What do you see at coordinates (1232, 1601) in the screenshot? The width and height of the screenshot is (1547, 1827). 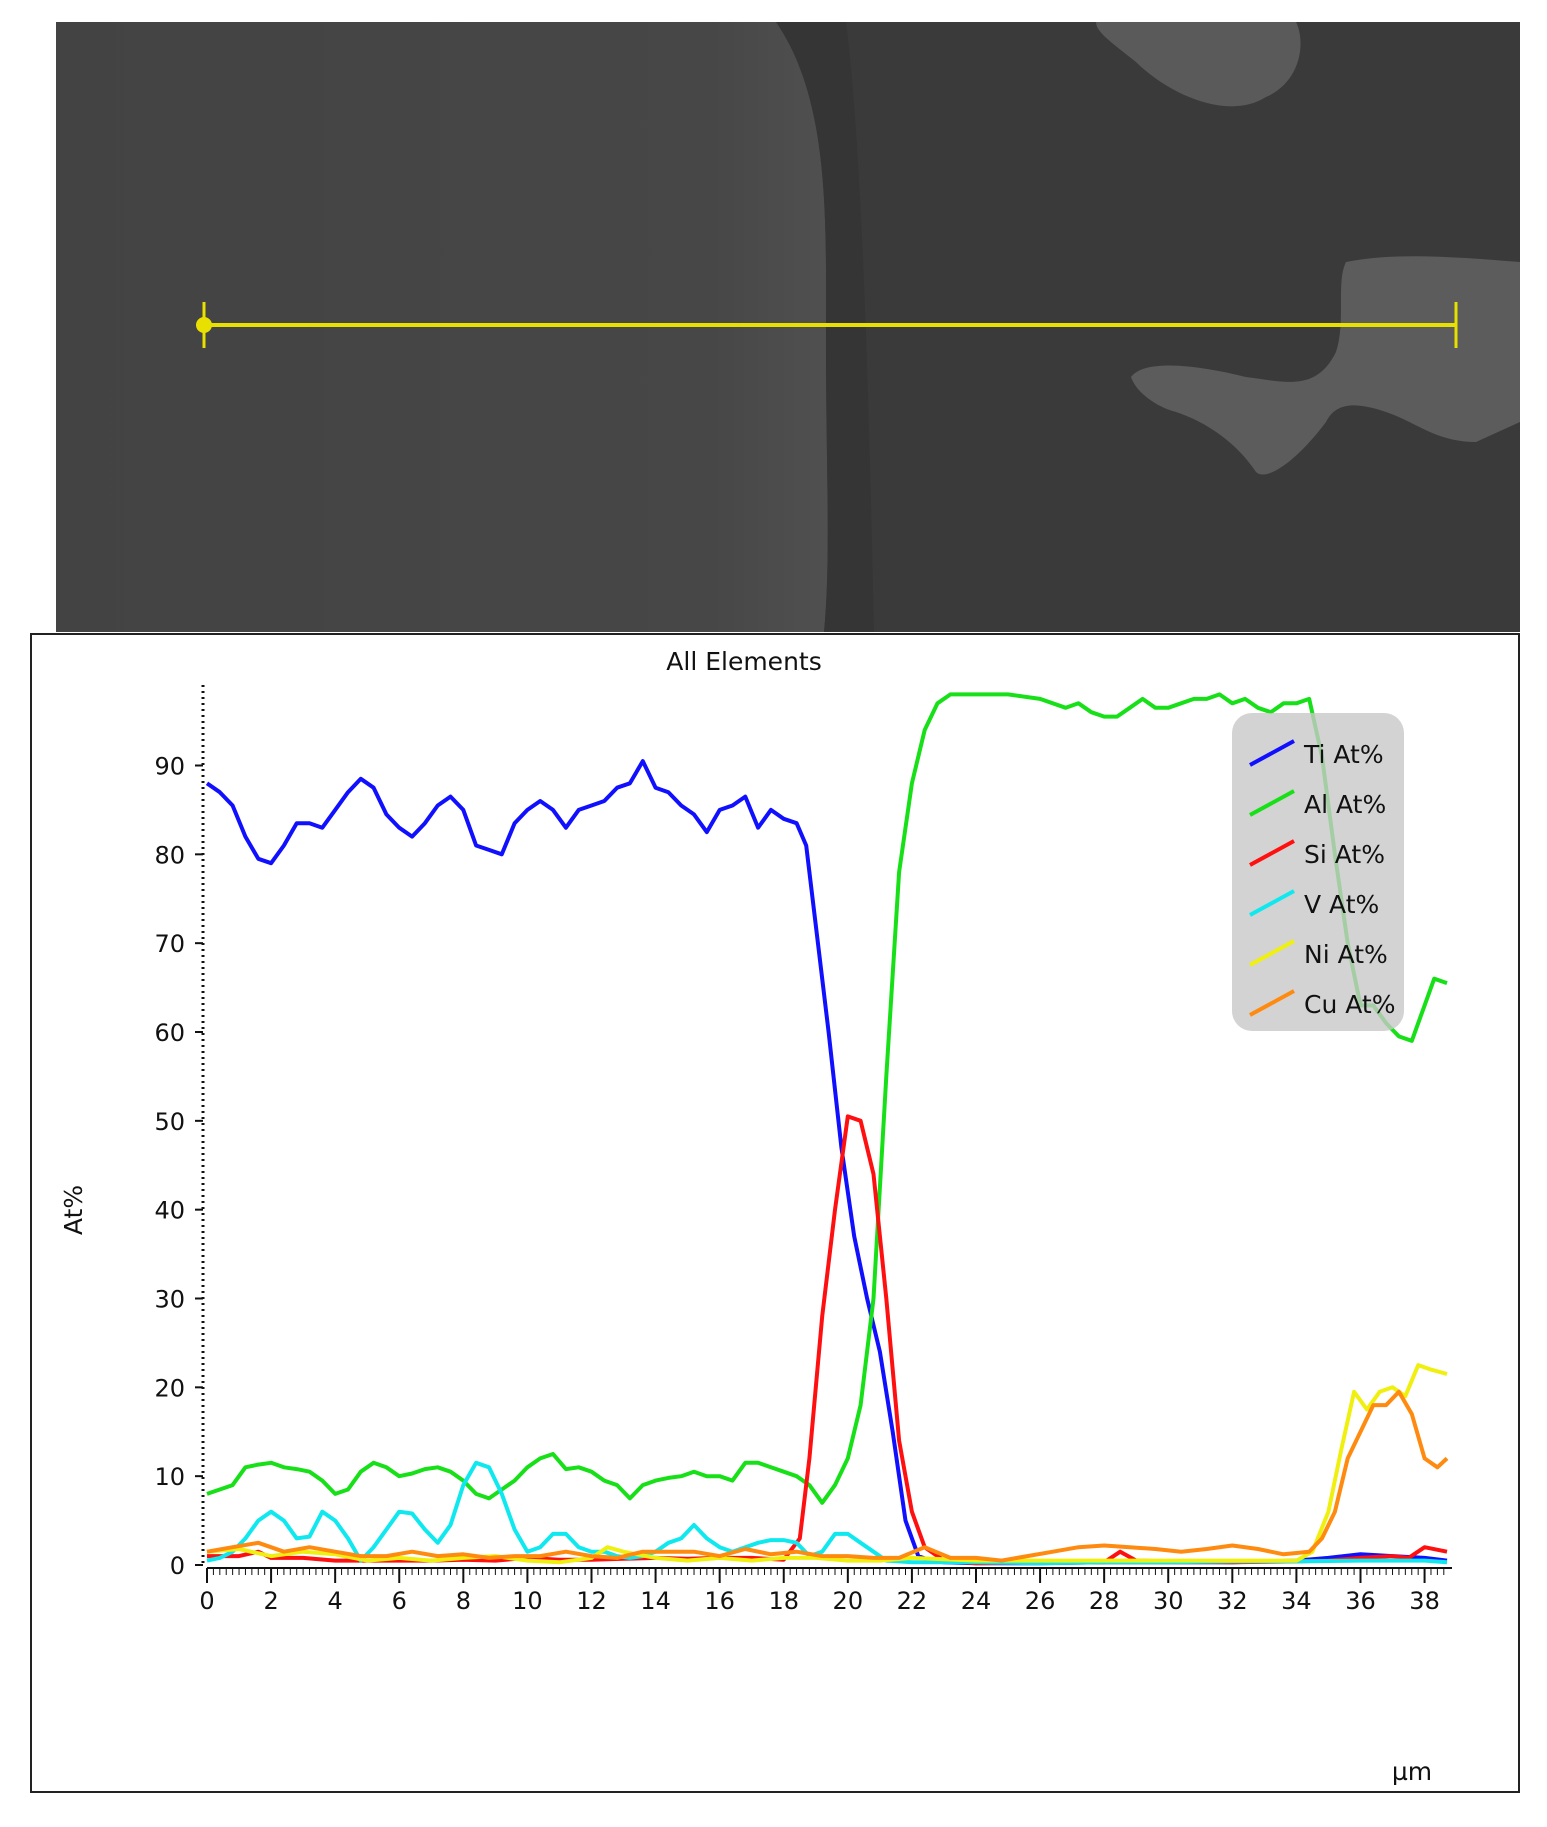 I see `x-tick-label: 32` at bounding box center [1232, 1601].